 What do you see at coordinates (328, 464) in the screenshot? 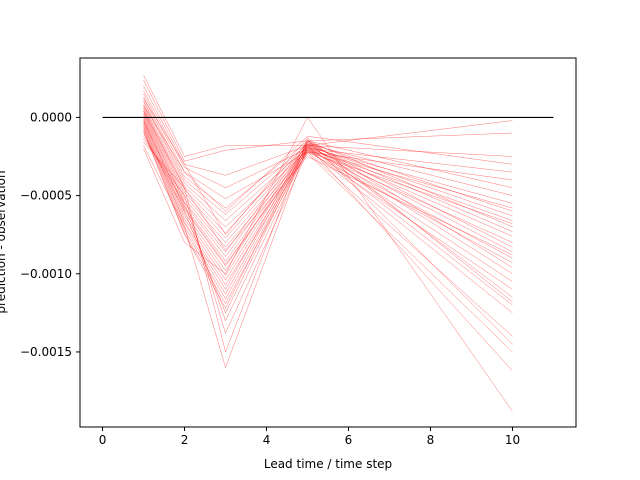
I see `x-axis-label: Lead time / time step` at bounding box center [328, 464].